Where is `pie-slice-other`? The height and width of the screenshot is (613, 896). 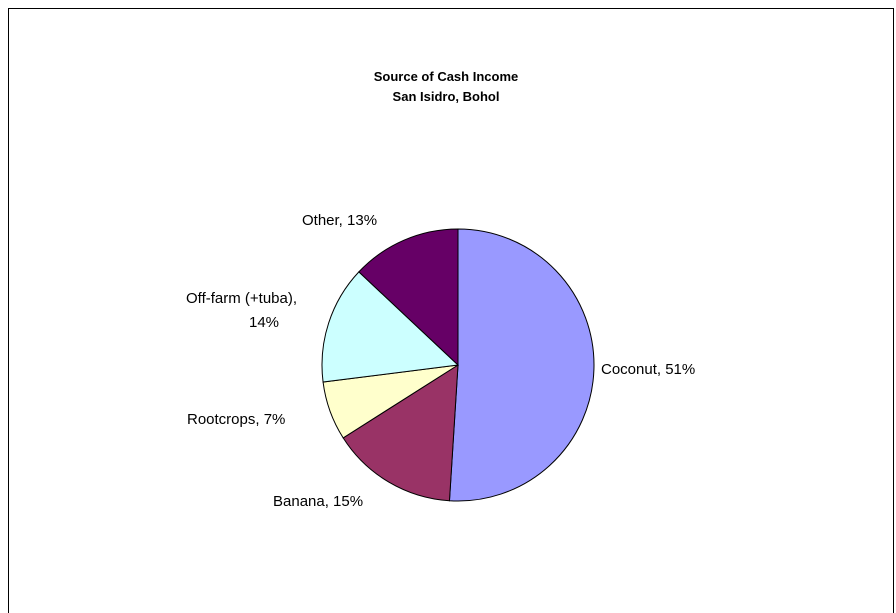
pie-slice-other is located at coordinates (408, 297).